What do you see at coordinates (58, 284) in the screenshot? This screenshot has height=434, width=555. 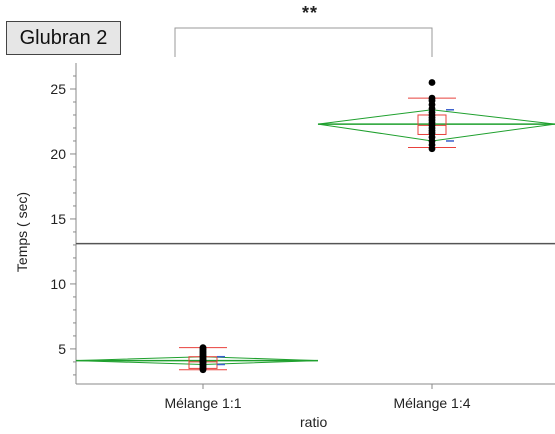 I see `y-tick-label: 10` at bounding box center [58, 284].